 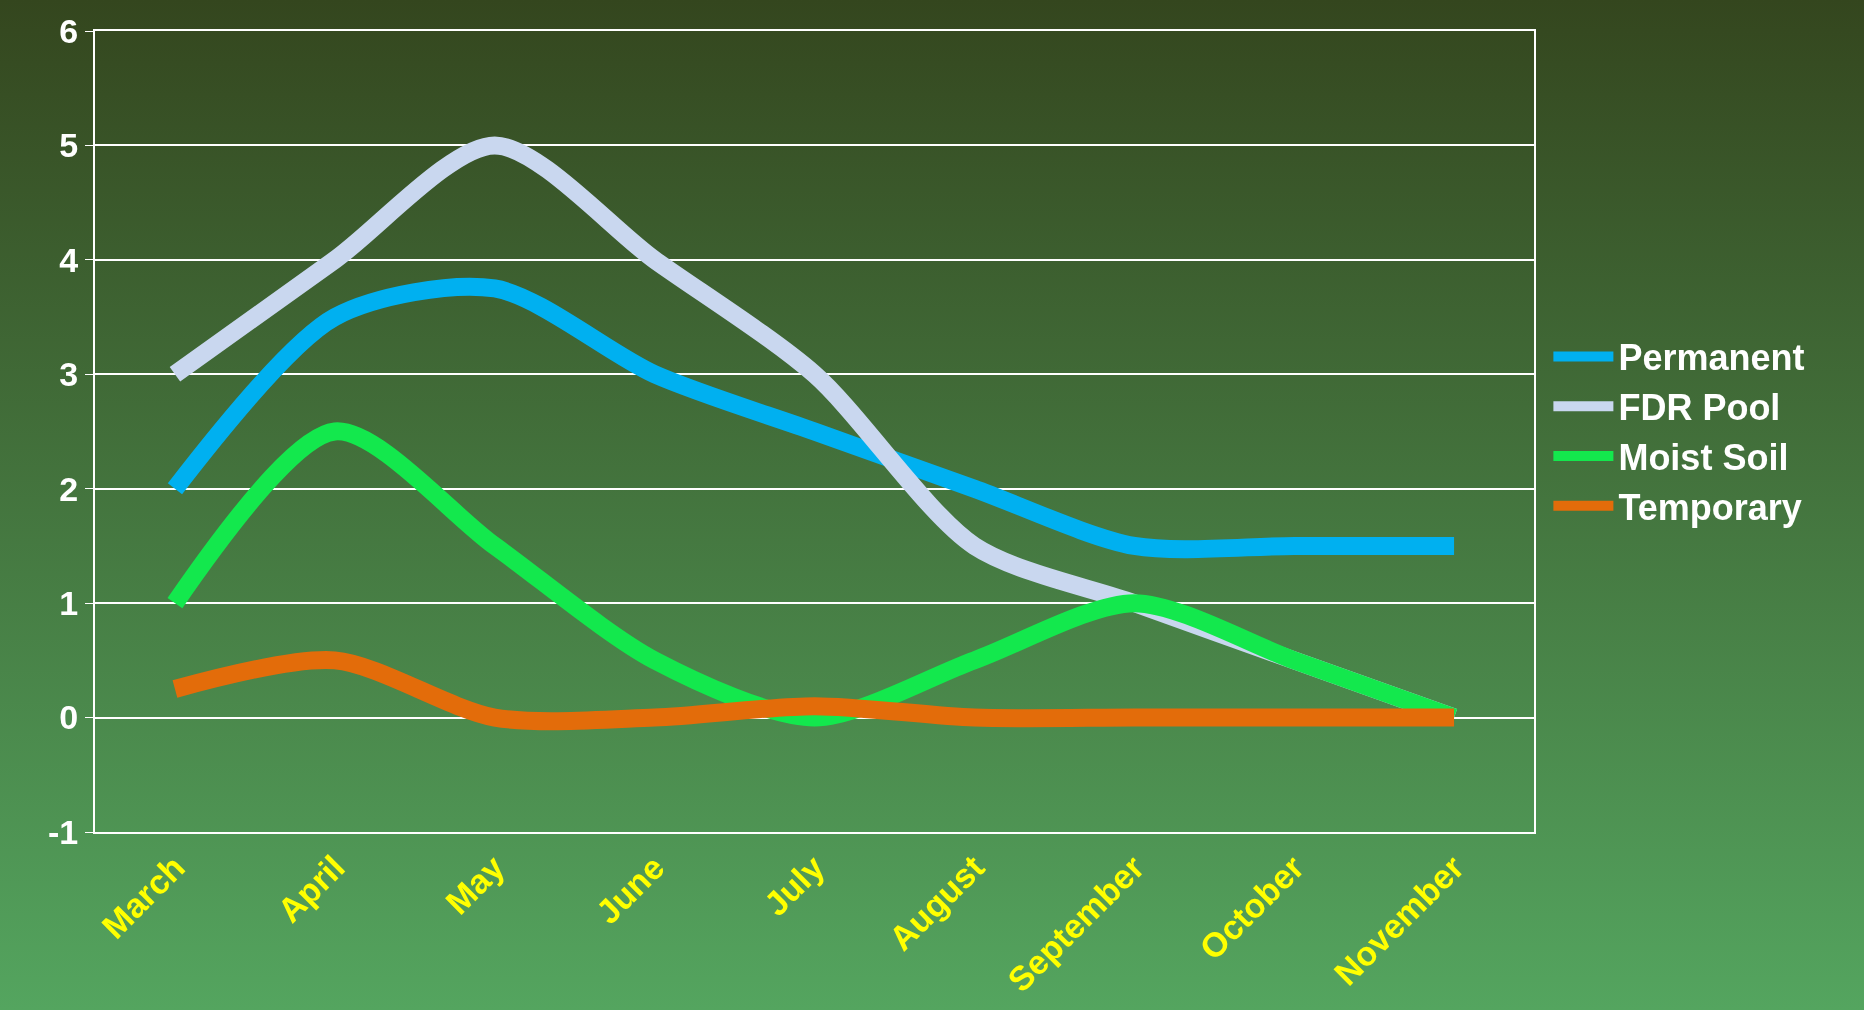 I want to click on y-tick-label: 2, so click(x=69, y=488).